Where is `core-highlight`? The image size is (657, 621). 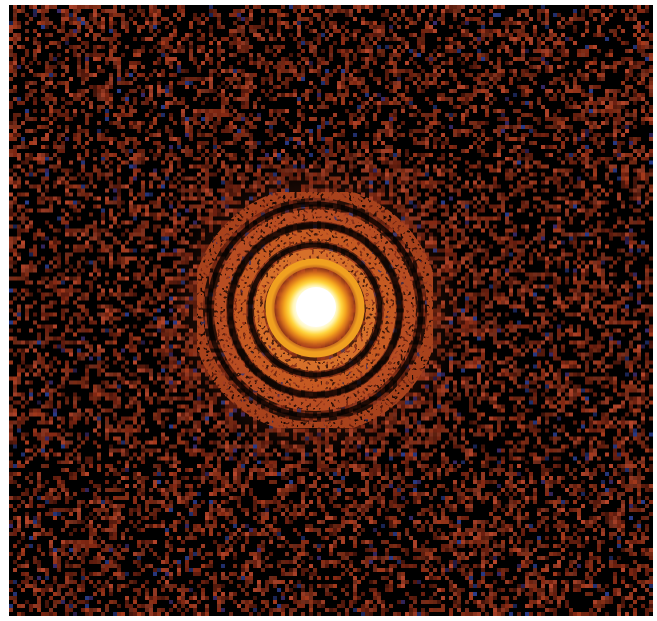 core-highlight is located at coordinates (316, 307).